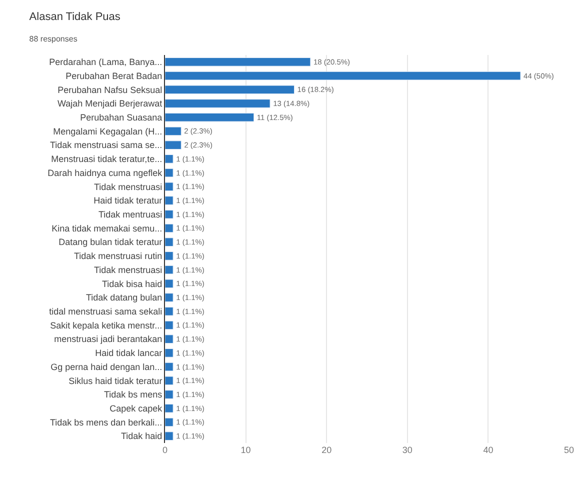 Image resolution: width=586 pixels, height=491 pixels. What do you see at coordinates (569, 450) in the screenshot?
I see `x-tick-label: 50` at bounding box center [569, 450].